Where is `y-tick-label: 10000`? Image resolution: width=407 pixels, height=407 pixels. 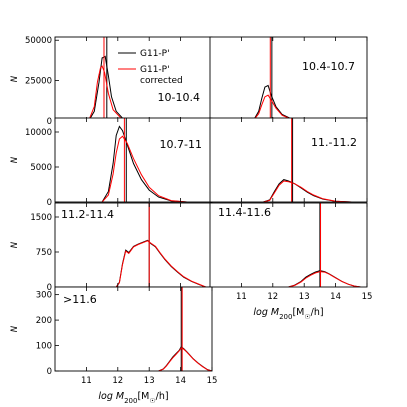 y-tick-label: 10000 is located at coordinates (38, 133).